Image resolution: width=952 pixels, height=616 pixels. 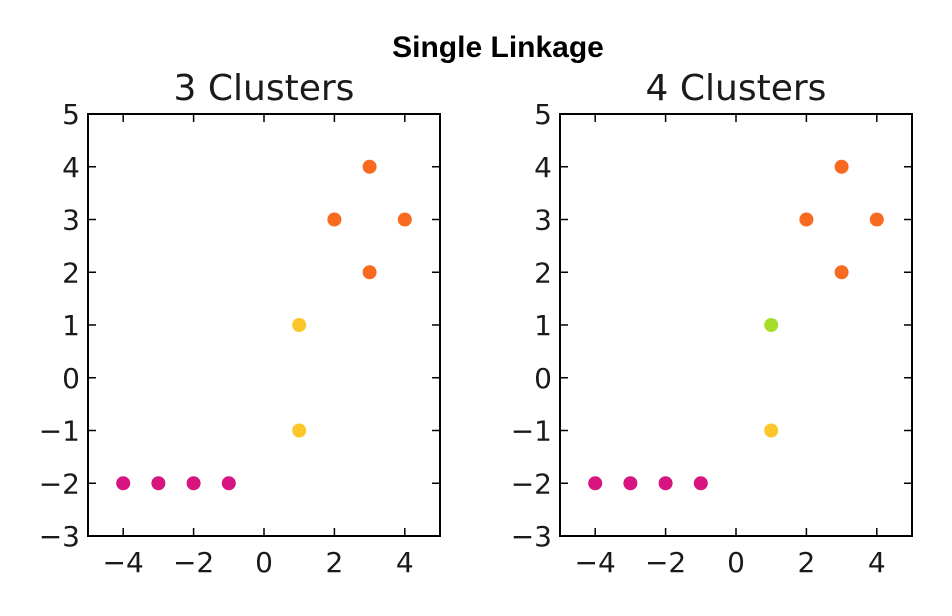 What do you see at coordinates (264, 88) in the screenshot?
I see `subplot-title: 3 Clusters` at bounding box center [264, 88].